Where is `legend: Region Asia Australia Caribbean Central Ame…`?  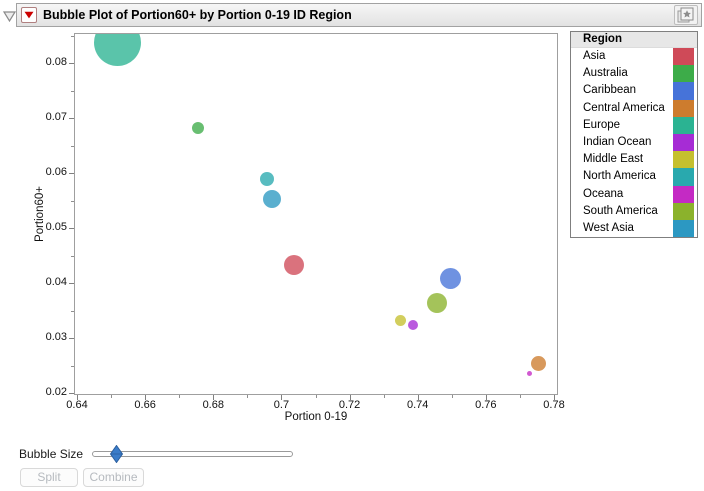
legend: Region Asia Australia Caribbean Central Ame… is located at coordinates (634, 135).